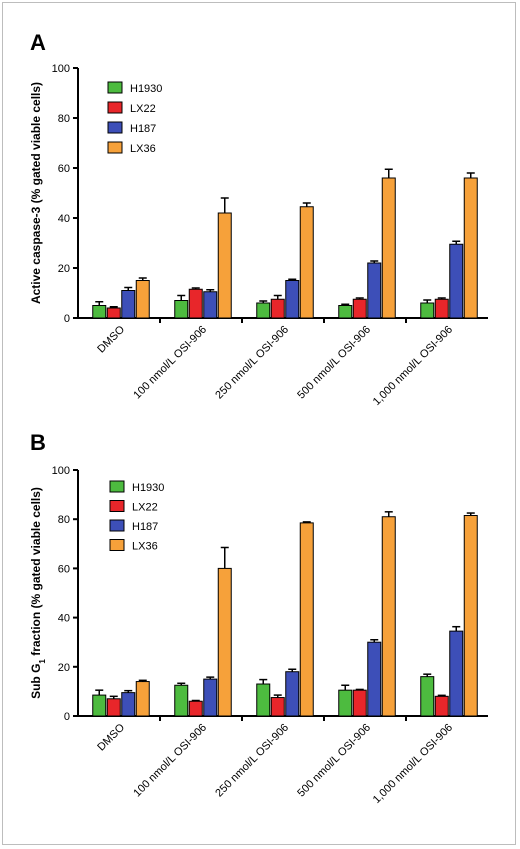  What do you see at coordinates (36, 193) in the screenshot?
I see `y-axis-label: Active caspase-3 (% gated viable cells)` at bounding box center [36, 193].